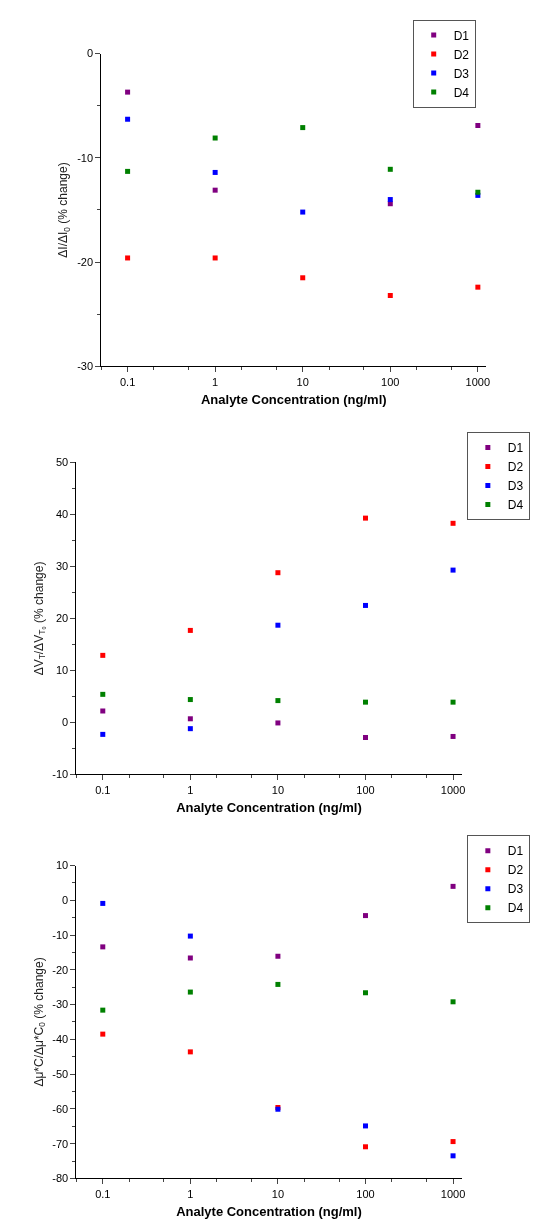 The height and width of the screenshot is (1227, 536). What do you see at coordinates (60, 1143) in the screenshot?
I see `y-tick-label: -70` at bounding box center [60, 1143].